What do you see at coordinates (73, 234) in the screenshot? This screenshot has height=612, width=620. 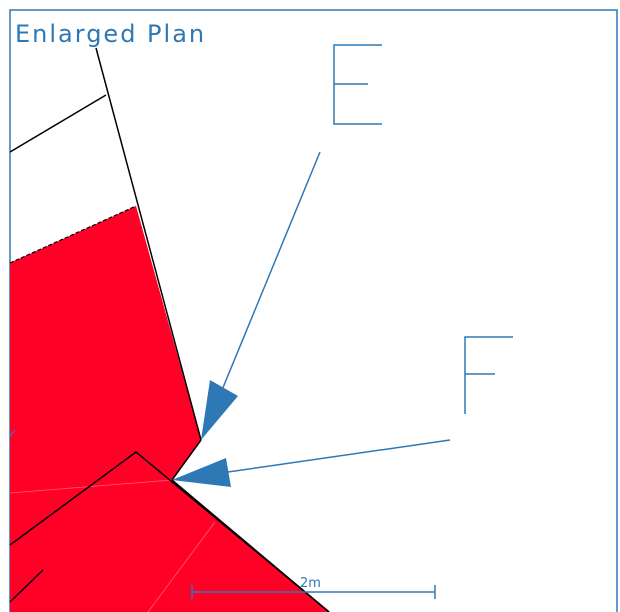 I see `dashed-boundary` at bounding box center [73, 234].